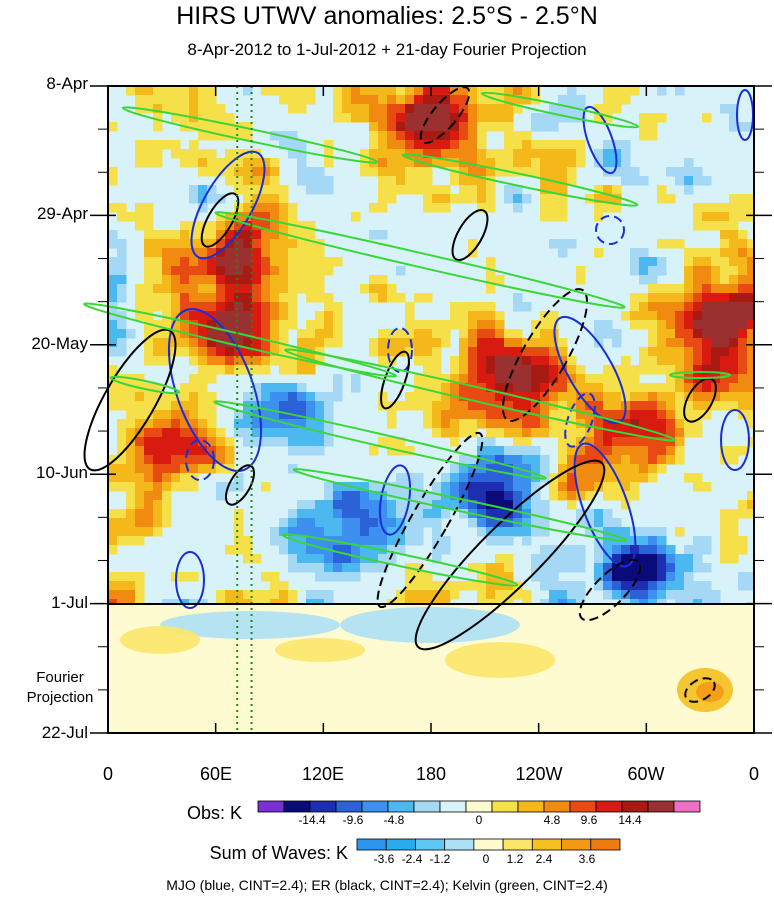  I want to click on kelvin-contour, so click(240, 340).